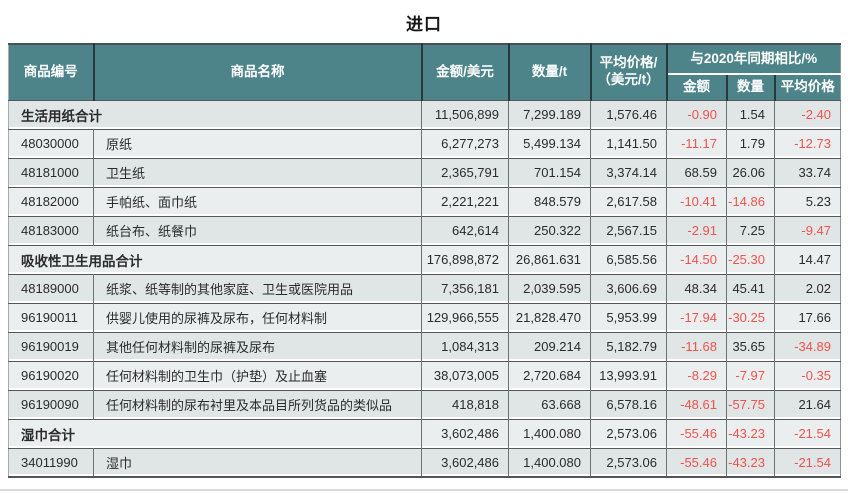 The height and width of the screenshot is (494, 848). What do you see at coordinates (465, 317) in the screenshot?
I see `row-amount: 129,966,555` at bounding box center [465, 317].